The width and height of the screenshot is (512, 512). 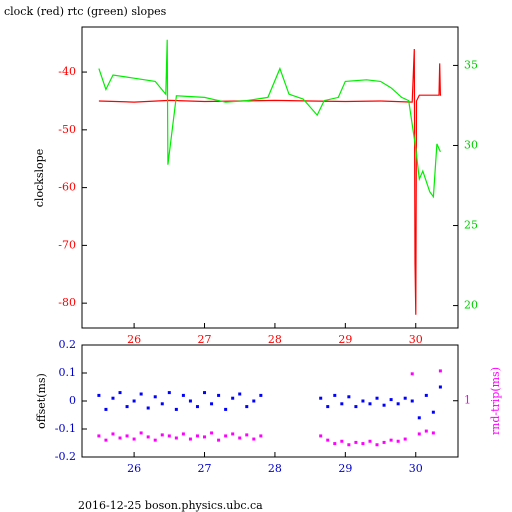 I want to click on footer: 2016-12-25 boson.physics.ubc.ca, so click(x=170, y=505).